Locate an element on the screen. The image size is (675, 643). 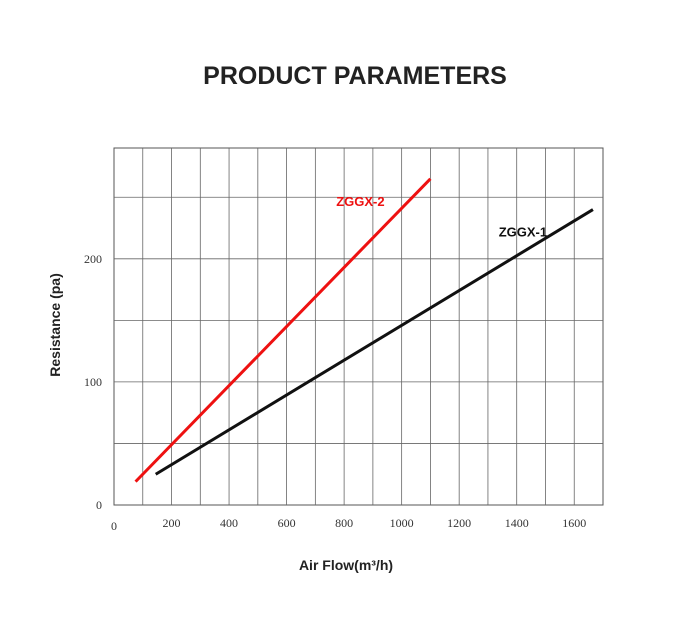
x-axis-label: Air Flow(m³/h) is located at coordinates (346, 565).